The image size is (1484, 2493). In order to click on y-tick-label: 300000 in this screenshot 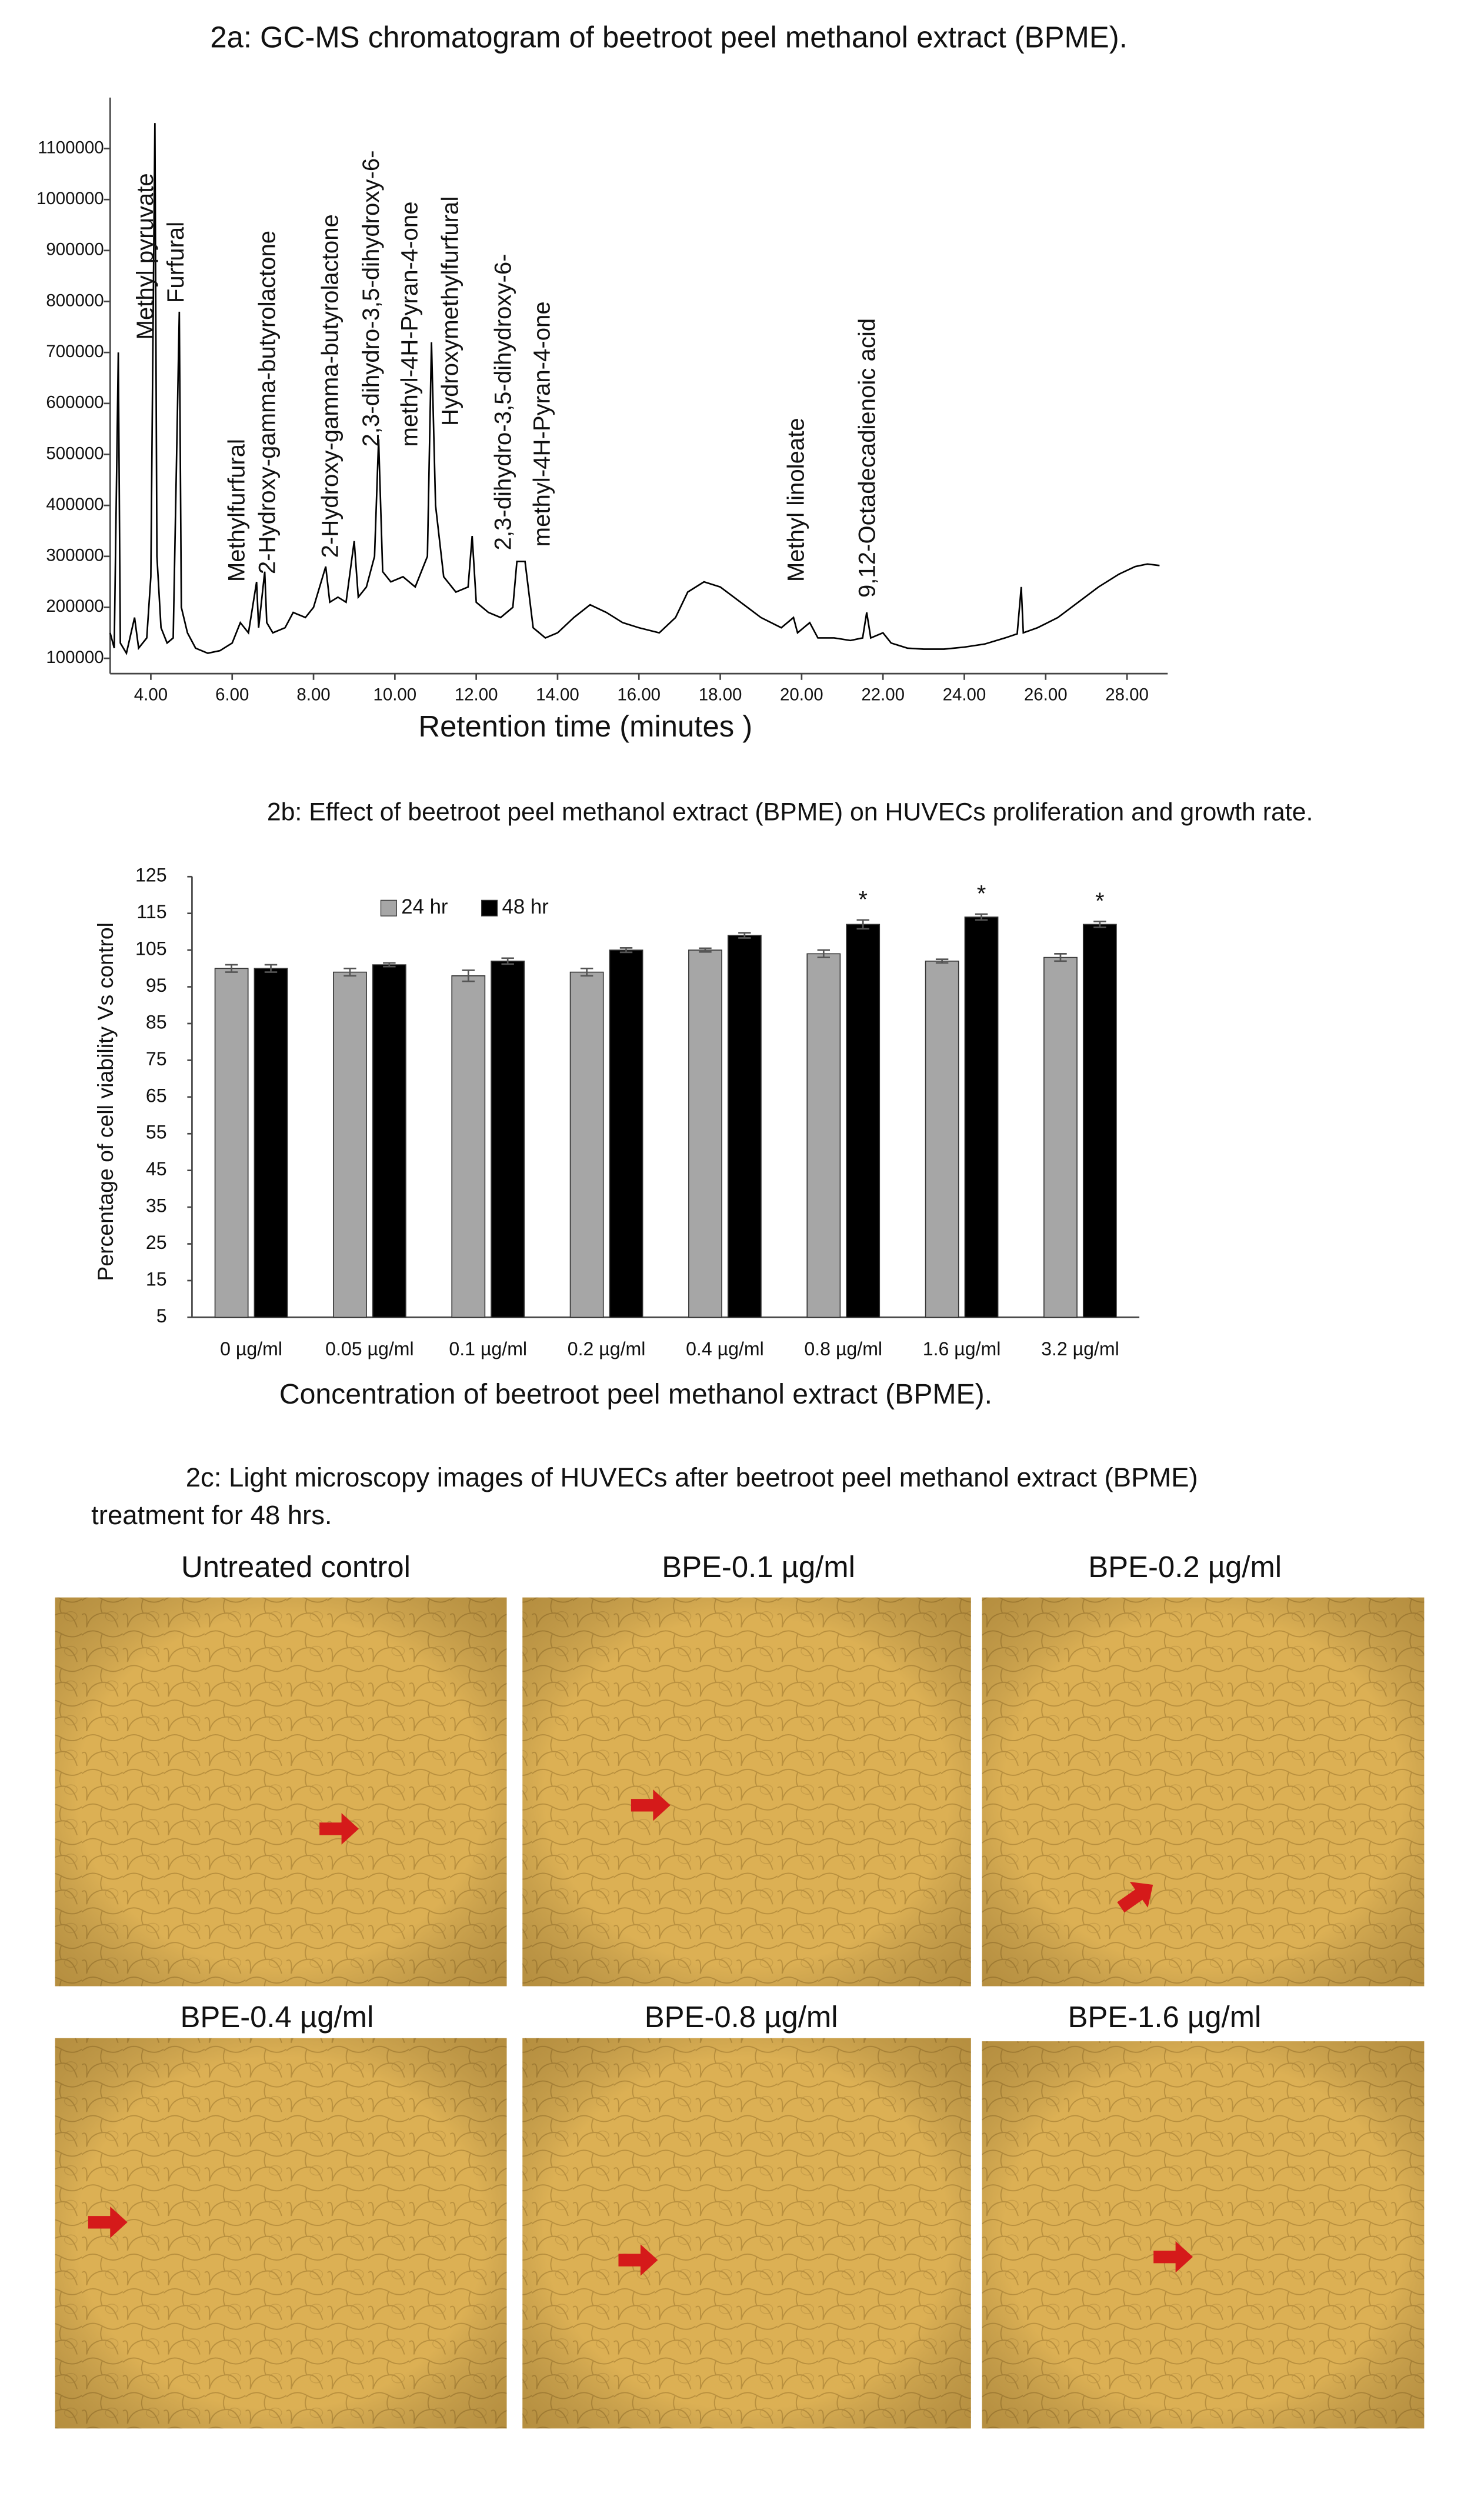, I will do `click(75, 555)`.